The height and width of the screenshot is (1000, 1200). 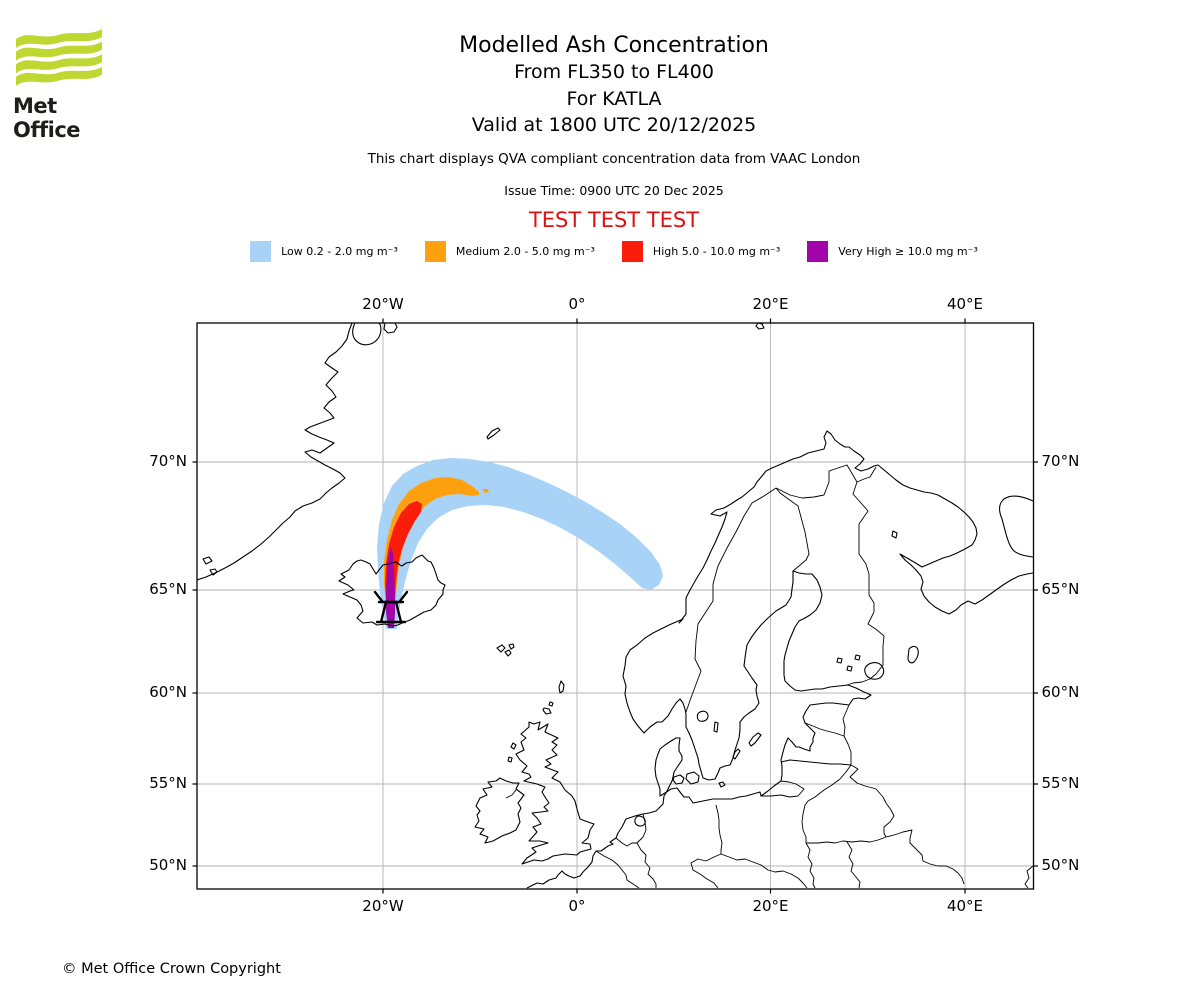 I want to click on axis-label-top-20°W: 20°W, so click(x=383, y=304).